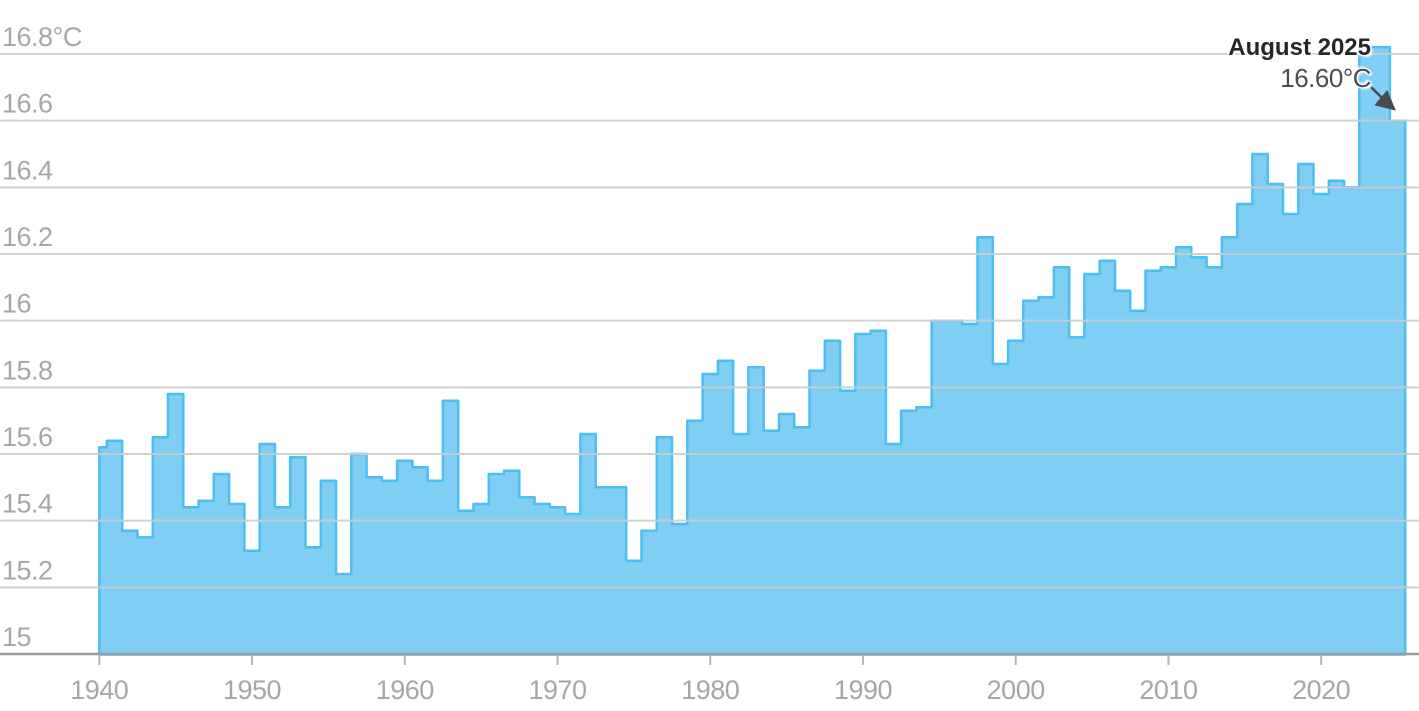 This screenshot has width=1419, height=711. I want to click on x-tick-label: 1980, so click(710, 690).